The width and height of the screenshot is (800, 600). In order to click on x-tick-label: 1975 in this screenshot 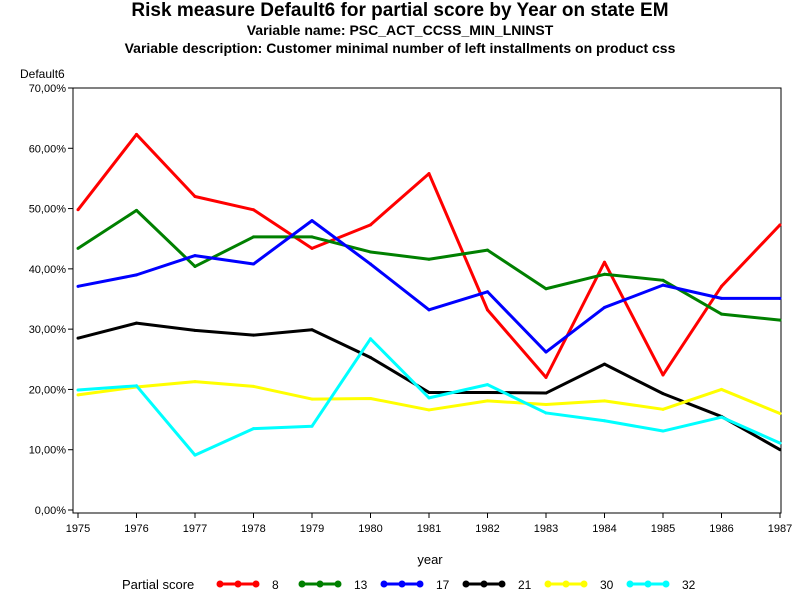, I will do `click(78, 529)`.